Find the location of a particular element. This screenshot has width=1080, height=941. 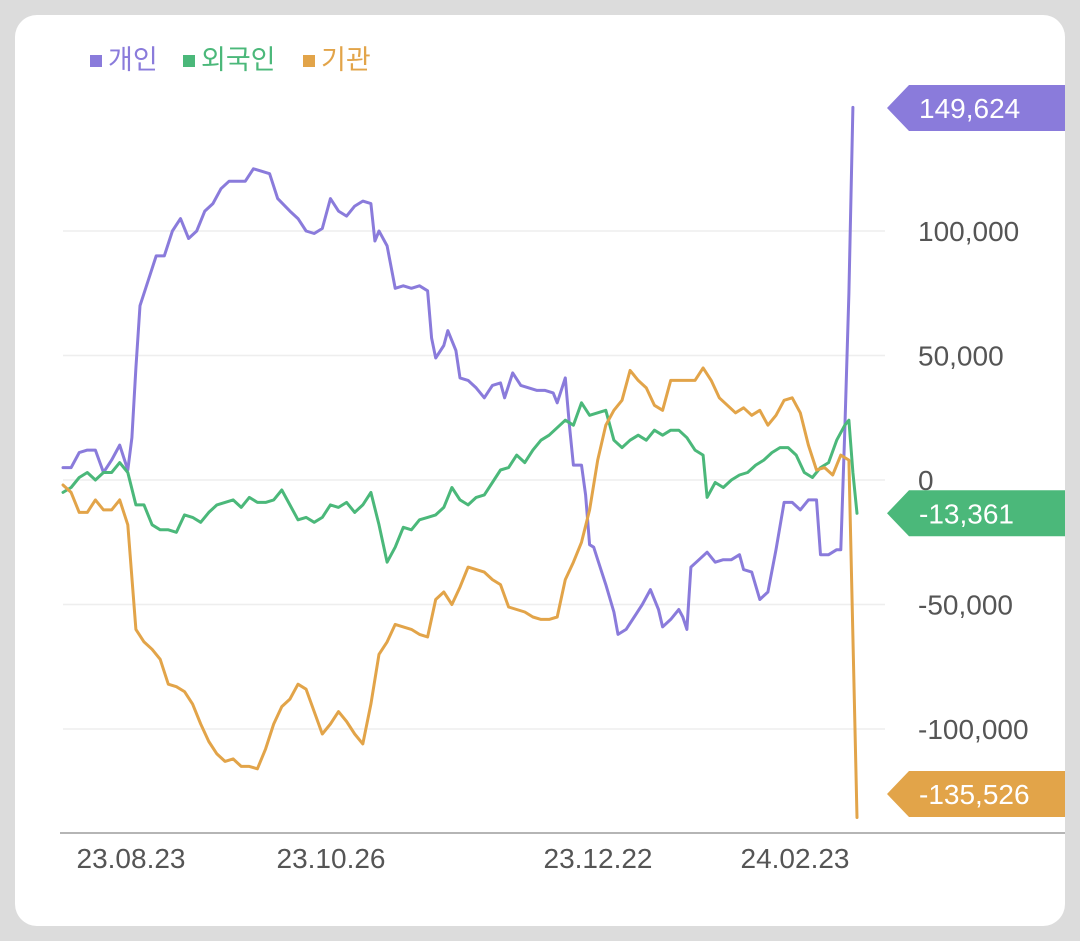

last-value-badges: 149,624 -13,361 -135,526 is located at coordinates (976, 451).